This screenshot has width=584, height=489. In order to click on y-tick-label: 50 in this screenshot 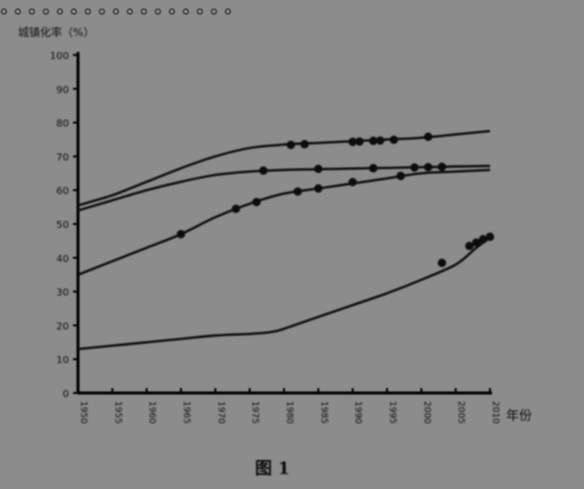, I will do `click(62, 225)`.